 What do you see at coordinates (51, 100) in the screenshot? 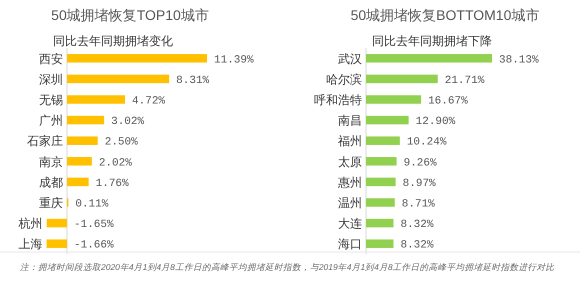
I see `y-tick-label: 无锡` at bounding box center [51, 100].